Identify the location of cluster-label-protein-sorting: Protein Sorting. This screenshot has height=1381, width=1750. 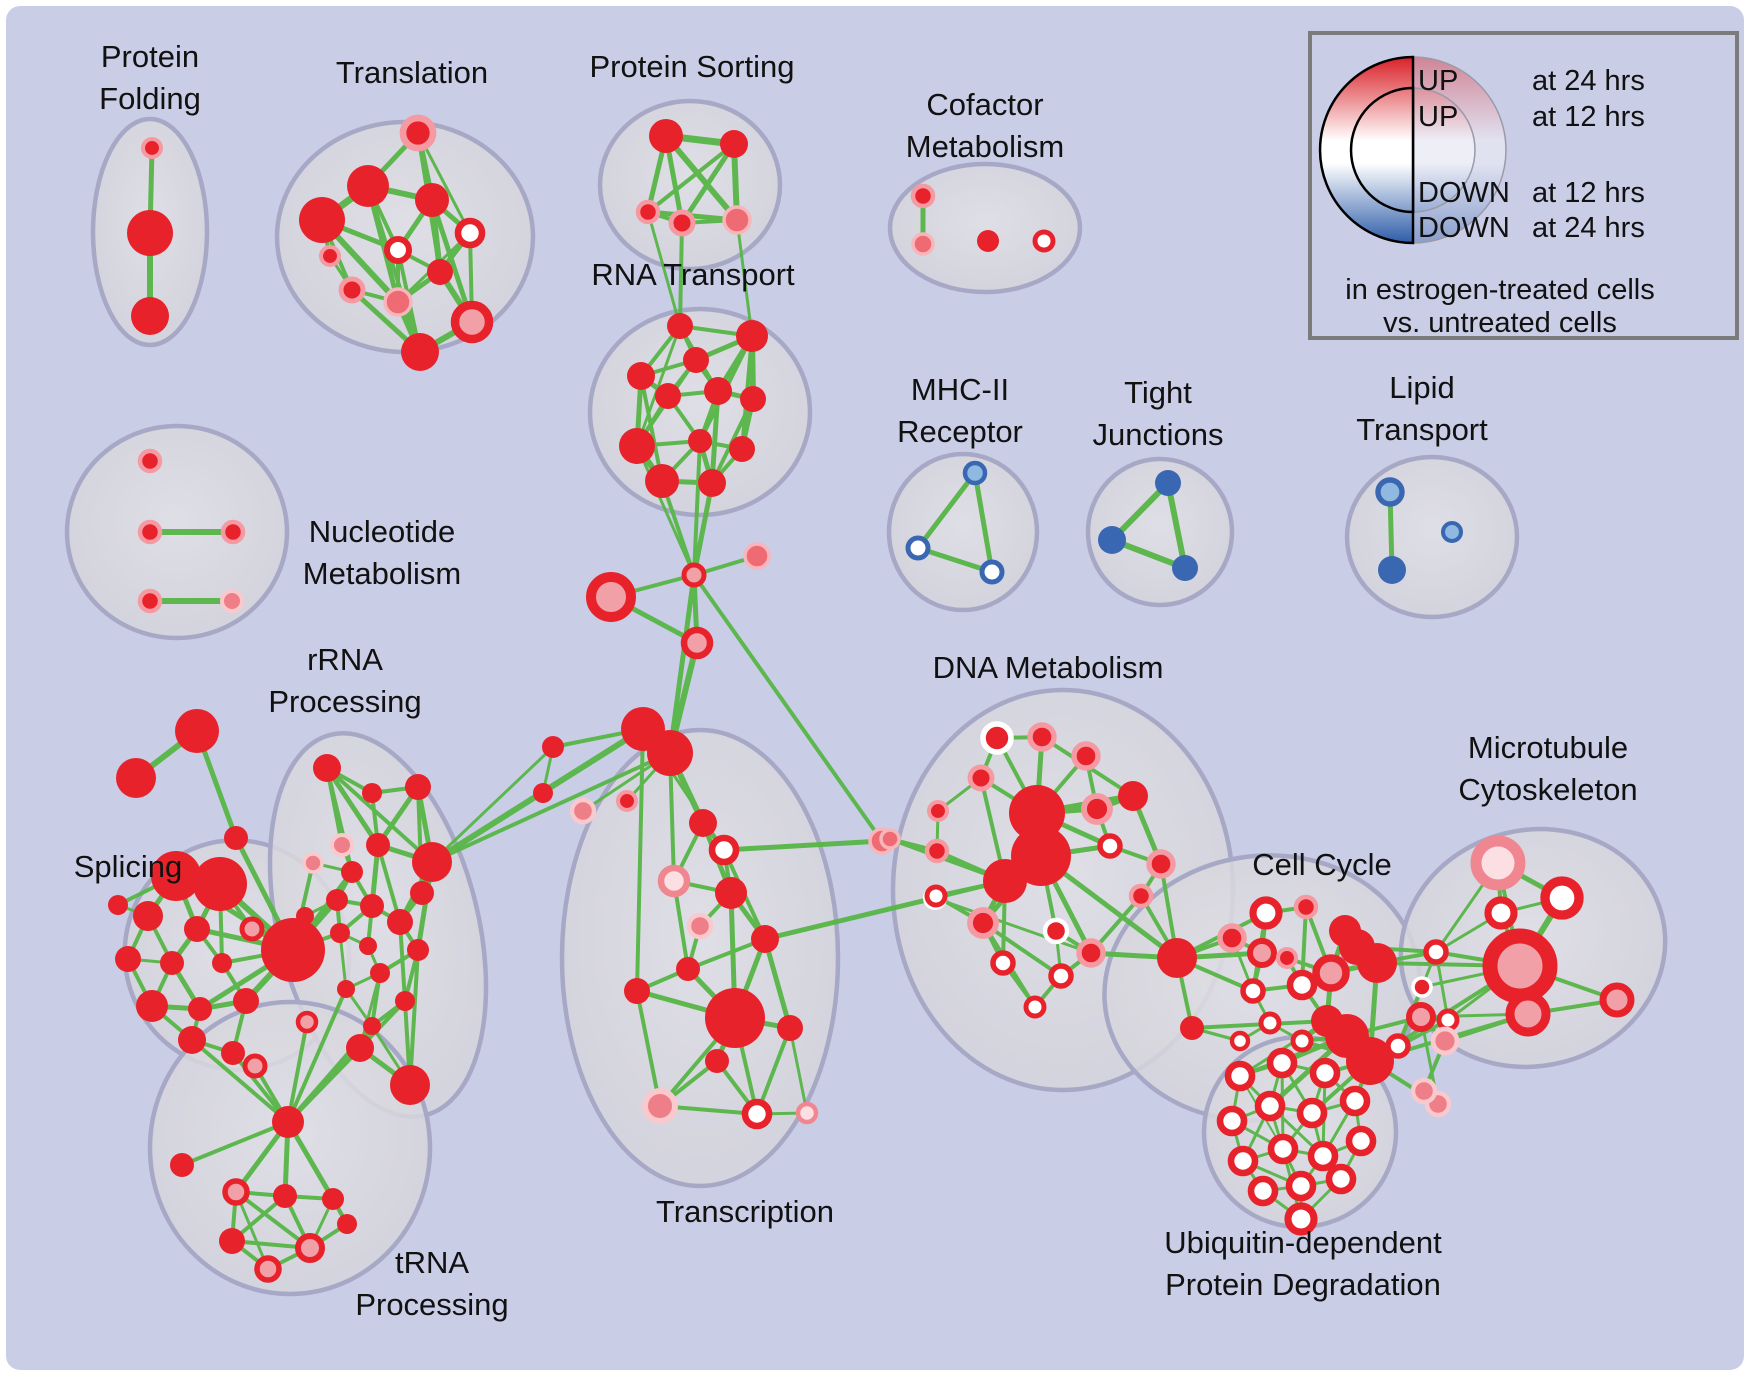
(691, 66).